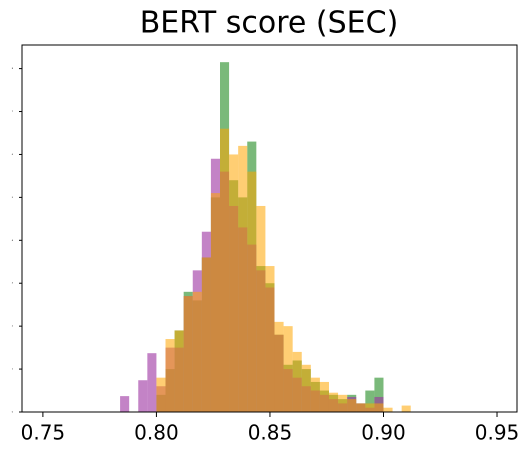 Image resolution: width=532 pixels, height=457 pixels. What do you see at coordinates (497, 433) in the screenshot?
I see `x-tick-label: 0.95` at bounding box center [497, 433].